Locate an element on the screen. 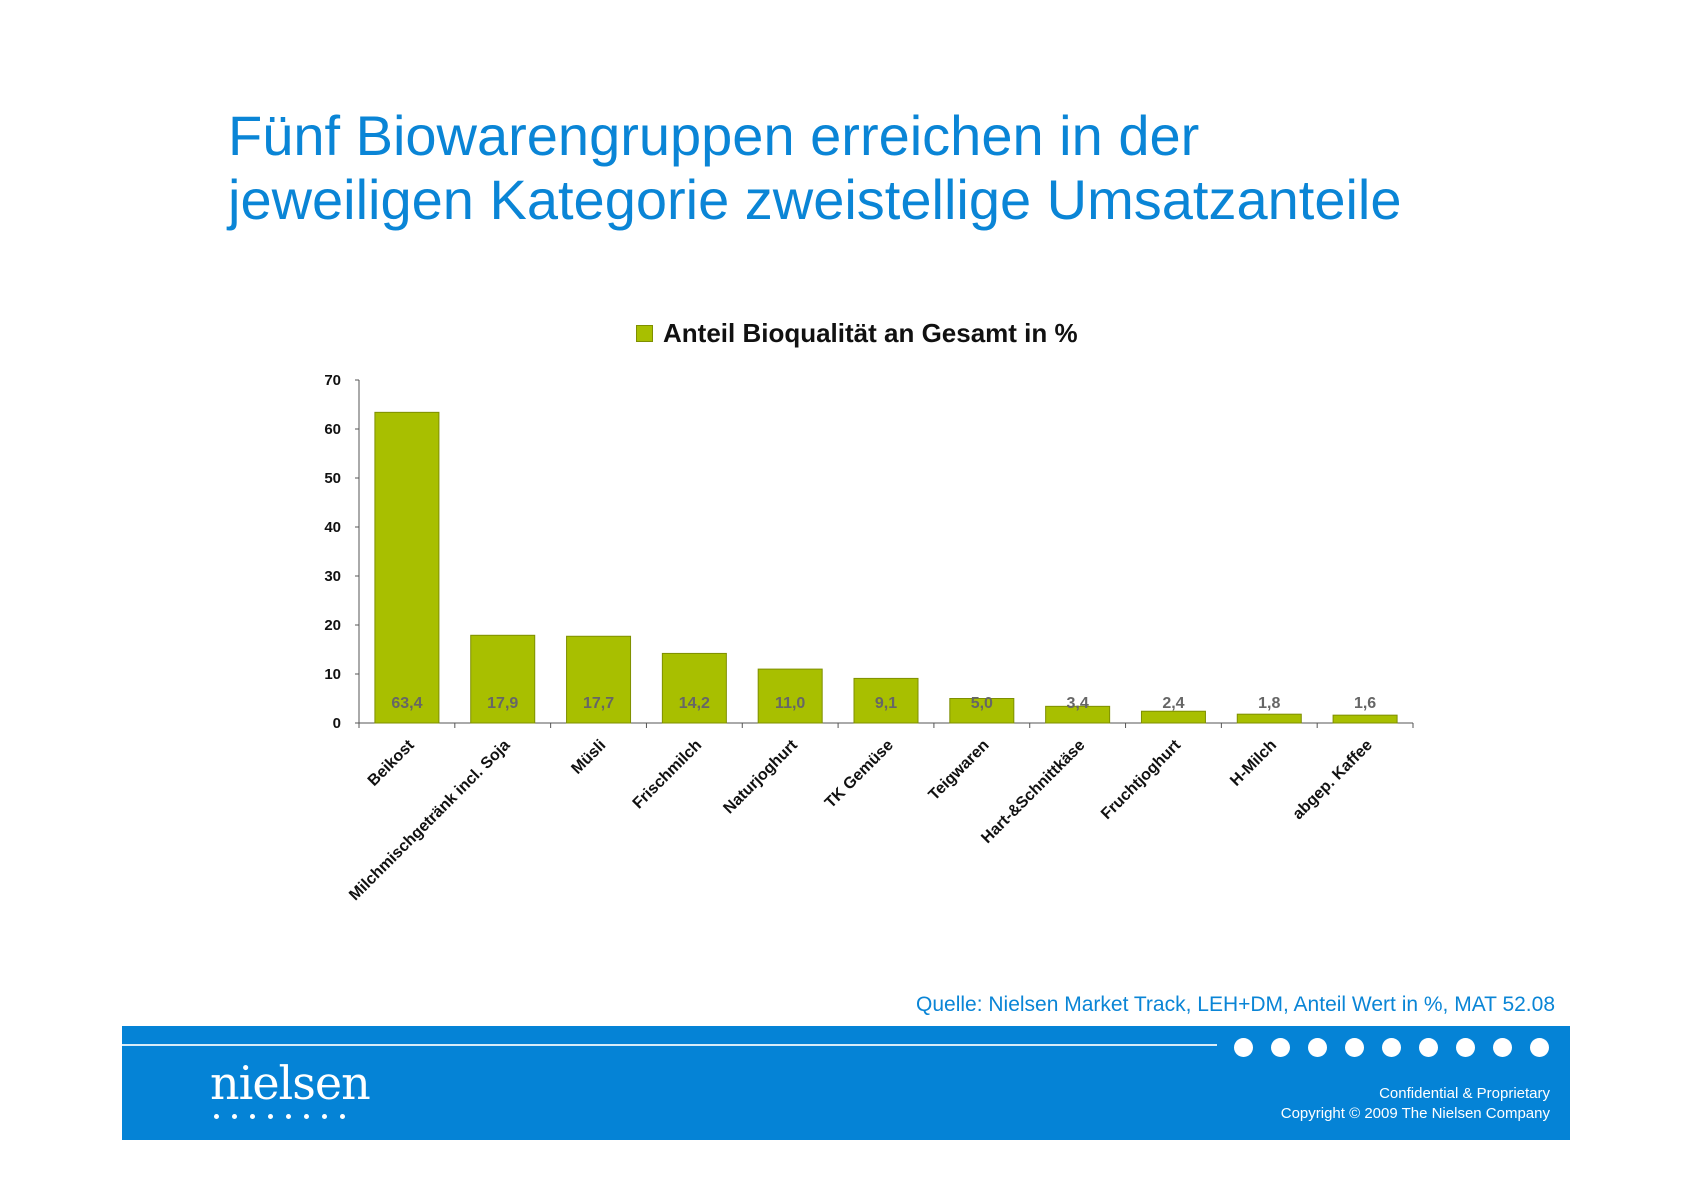 The image size is (1684, 1190). data-label: 3,4 is located at coordinates (1078, 703).